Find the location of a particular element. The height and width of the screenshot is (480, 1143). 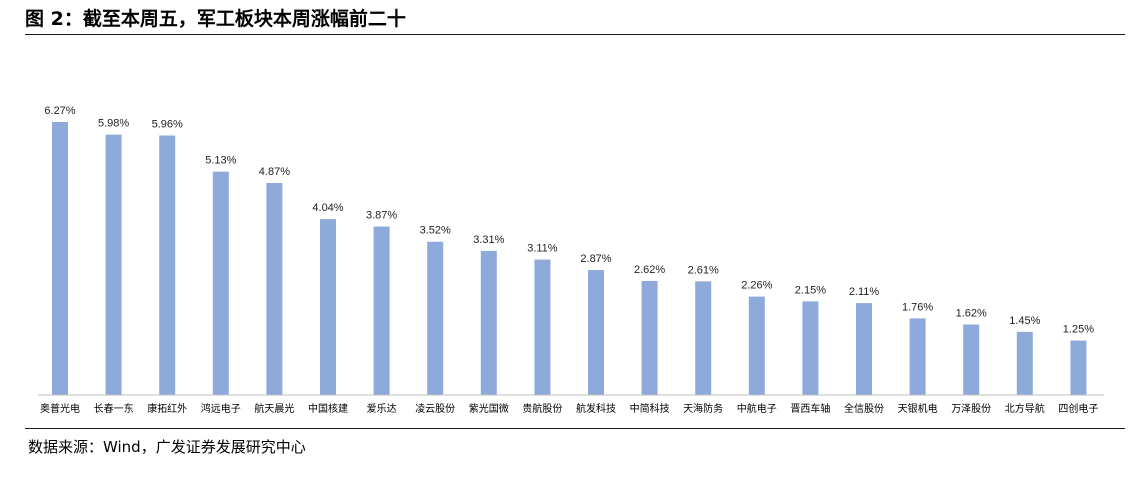

category-label-2: 长春一东 is located at coordinates (114, 408).